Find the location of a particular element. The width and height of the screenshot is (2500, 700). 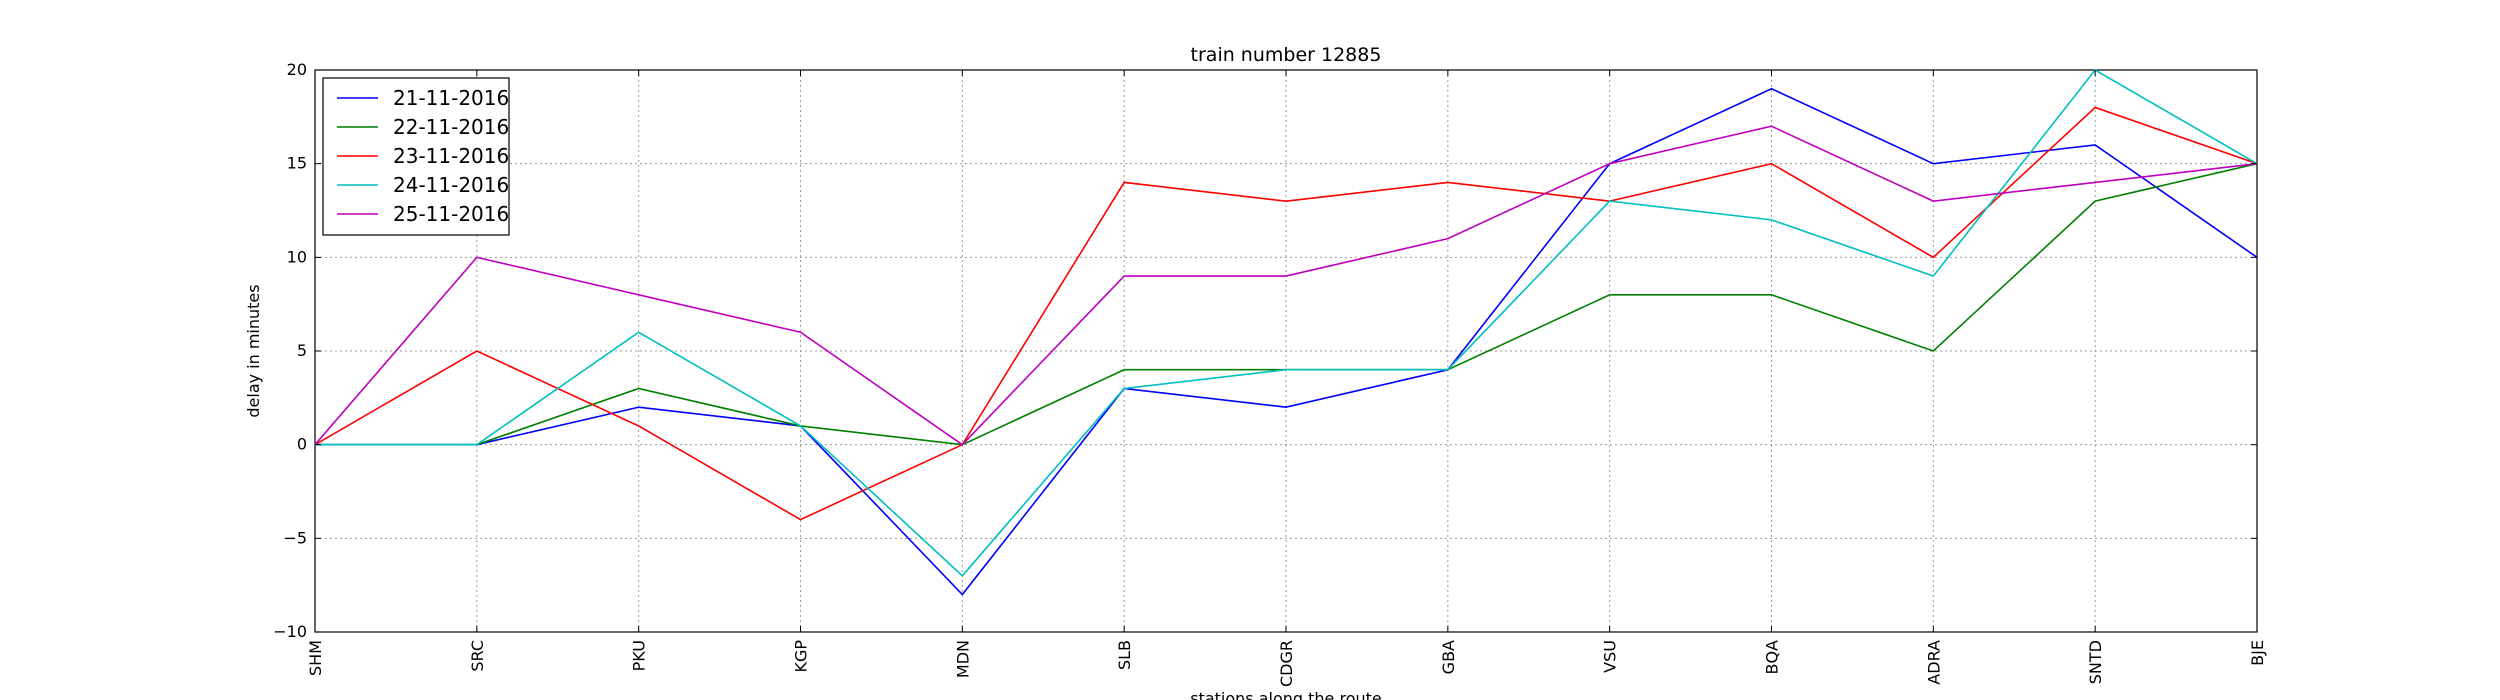

y-axis-label: delay in minutes is located at coordinates (253, 350).